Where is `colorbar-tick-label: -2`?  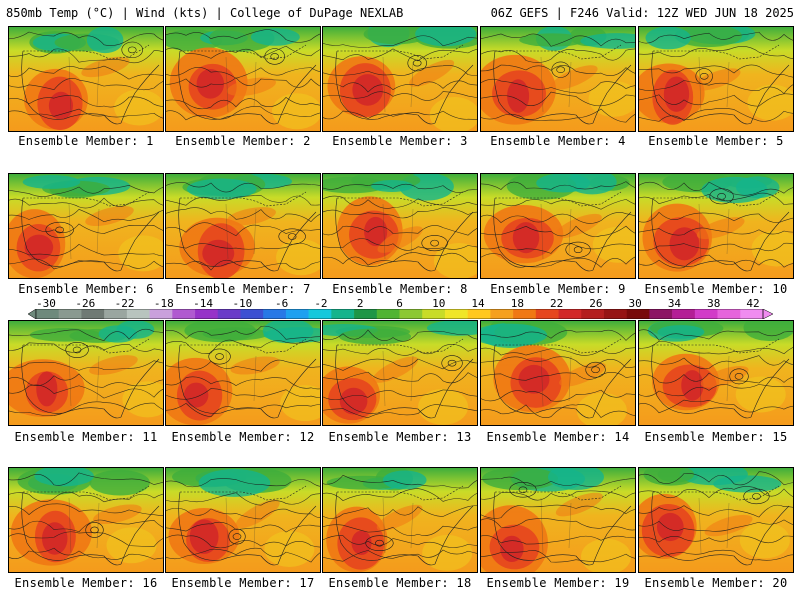
colorbar-tick-label: -2 is located at coordinates (321, 303).